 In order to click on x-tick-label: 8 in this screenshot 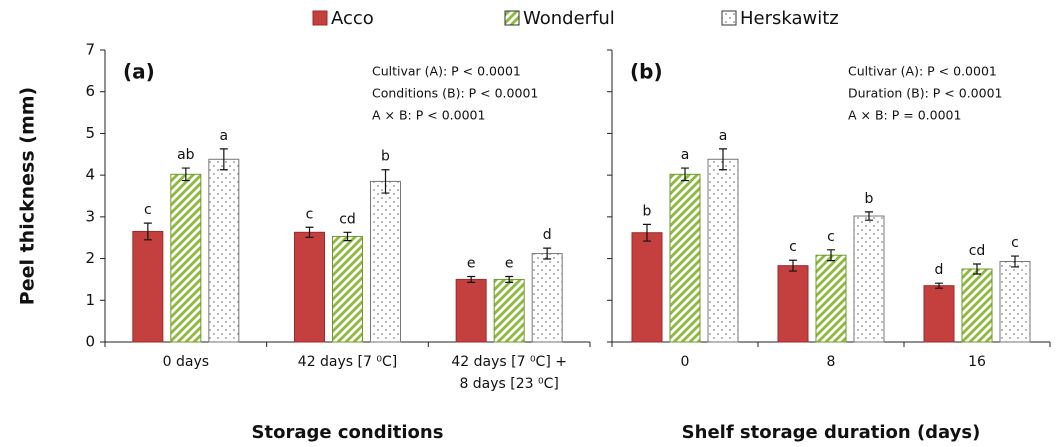, I will do `click(831, 362)`.